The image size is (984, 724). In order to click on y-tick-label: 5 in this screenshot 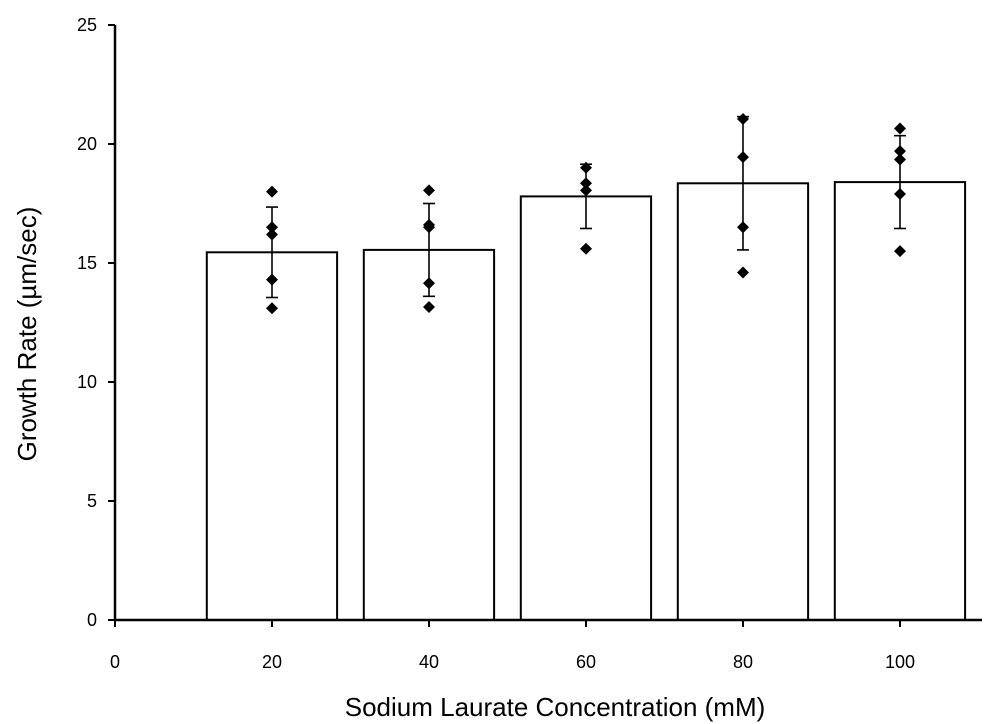, I will do `click(92, 501)`.